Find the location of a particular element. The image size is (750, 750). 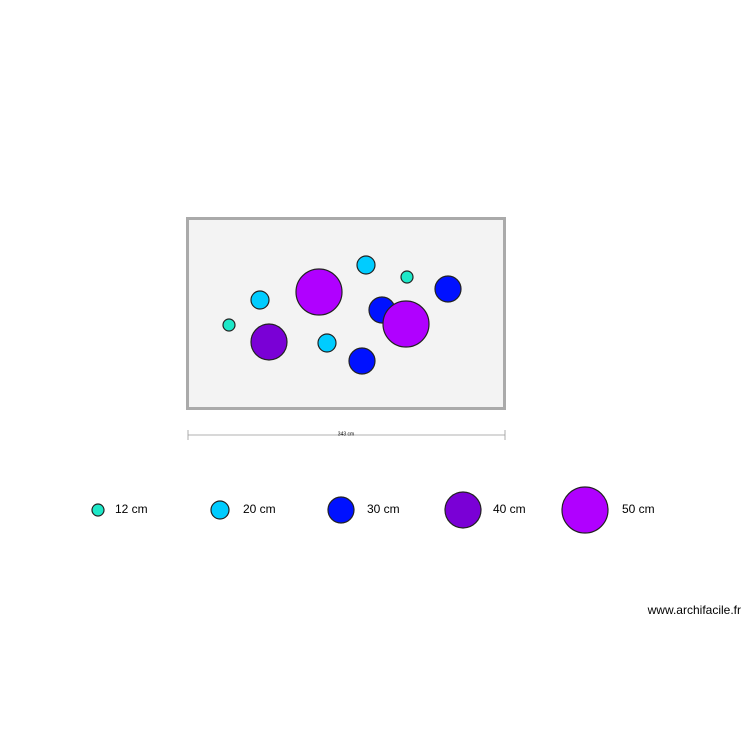

legend: 12 cm 20 cm 30 cm 40 cm 50 cm is located at coordinates (373, 510).